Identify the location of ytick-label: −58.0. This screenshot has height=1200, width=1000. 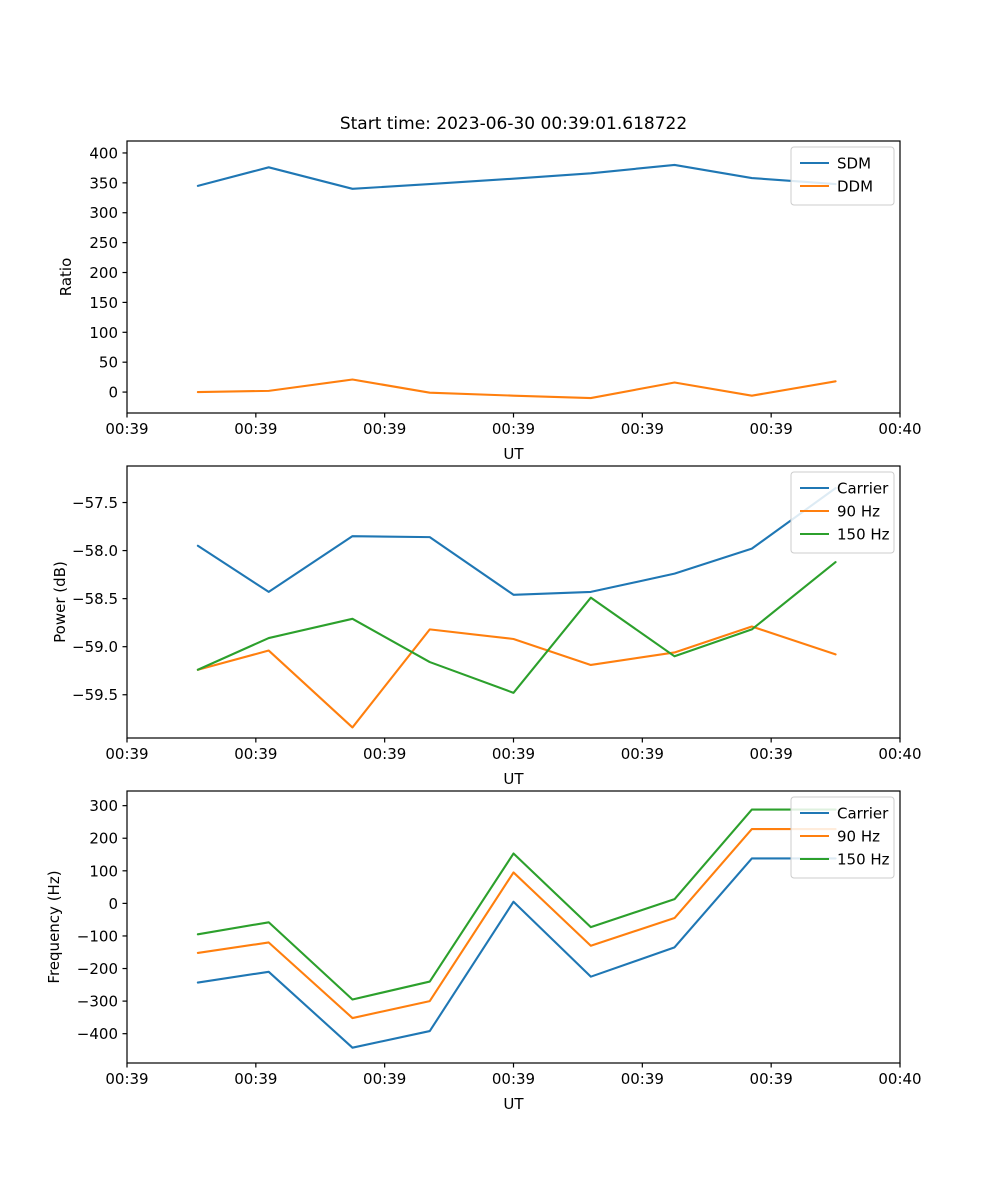
(95, 551).